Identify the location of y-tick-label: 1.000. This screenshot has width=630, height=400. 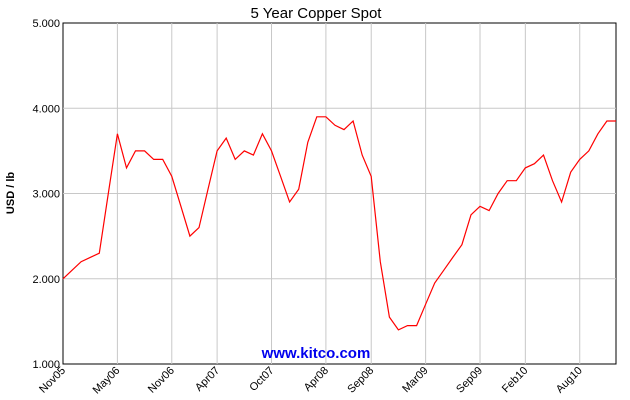
(46, 365).